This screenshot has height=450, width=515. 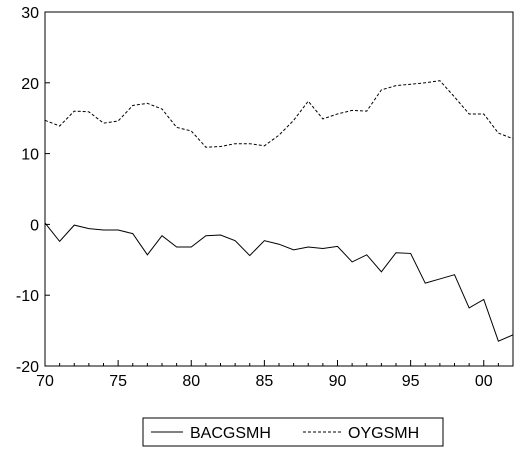 I want to click on x-tick-label: 90, so click(x=338, y=381).